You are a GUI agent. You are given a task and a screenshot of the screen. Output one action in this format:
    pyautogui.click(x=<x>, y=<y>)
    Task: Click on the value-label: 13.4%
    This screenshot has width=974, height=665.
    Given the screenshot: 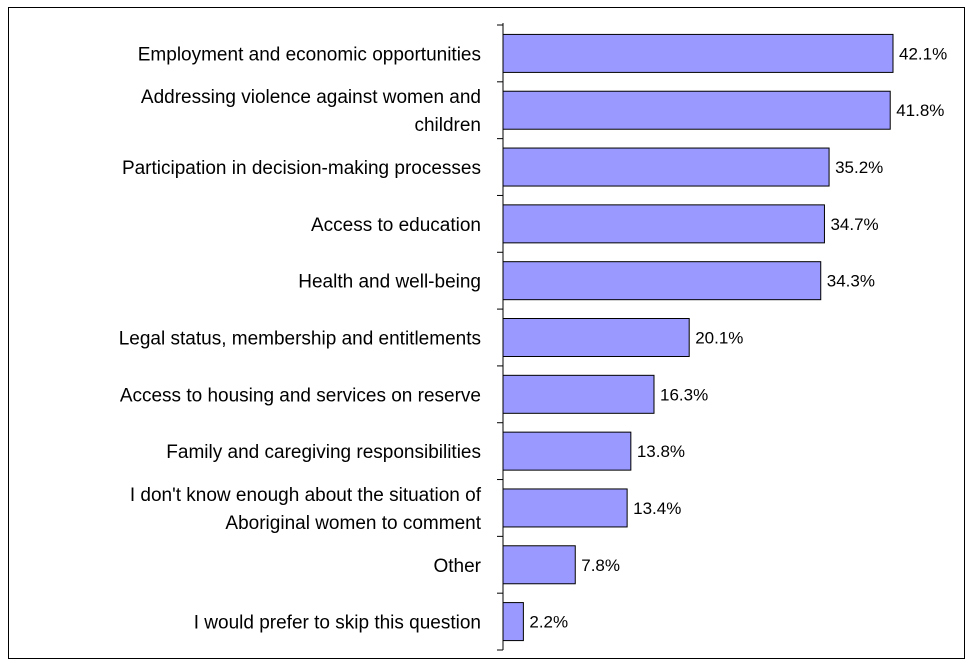 What is the action you would take?
    pyautogui.click(x=657, y=508)
    